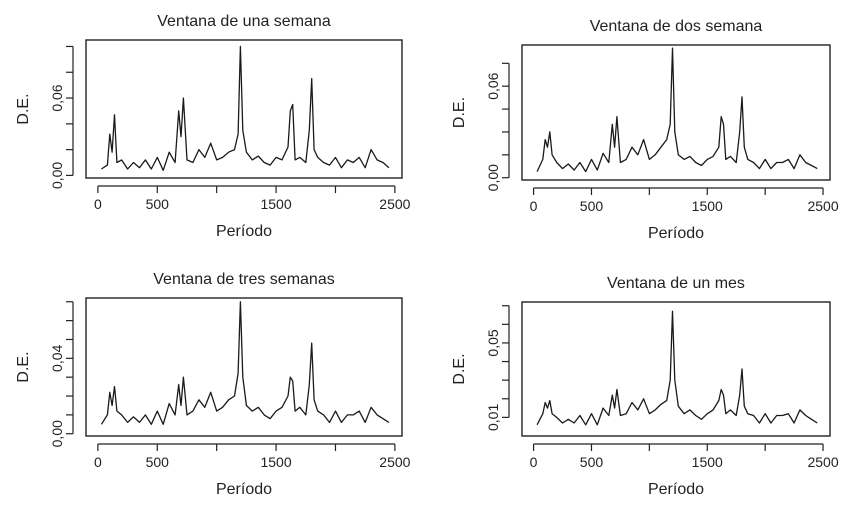 The image size is (841, 510). I want to click on chart-title: Ventana de dos semana, so click(676, 26).